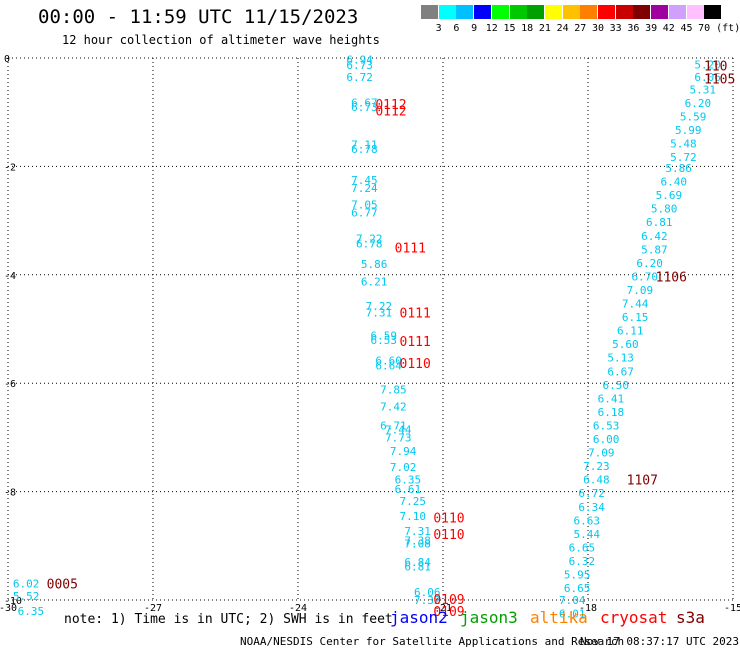 This screenshot has height=650, width=740. Describe the element at coordinates (388, 360) in the screenshot. I see `swh-point: 6.60` at that location.